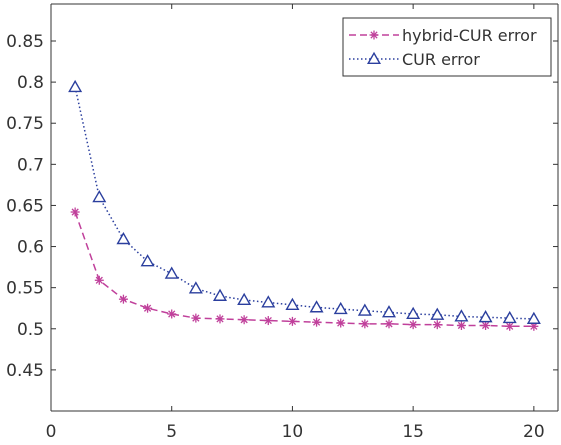  I want to click on y-tick-label: 0.7, so click(30, 165).